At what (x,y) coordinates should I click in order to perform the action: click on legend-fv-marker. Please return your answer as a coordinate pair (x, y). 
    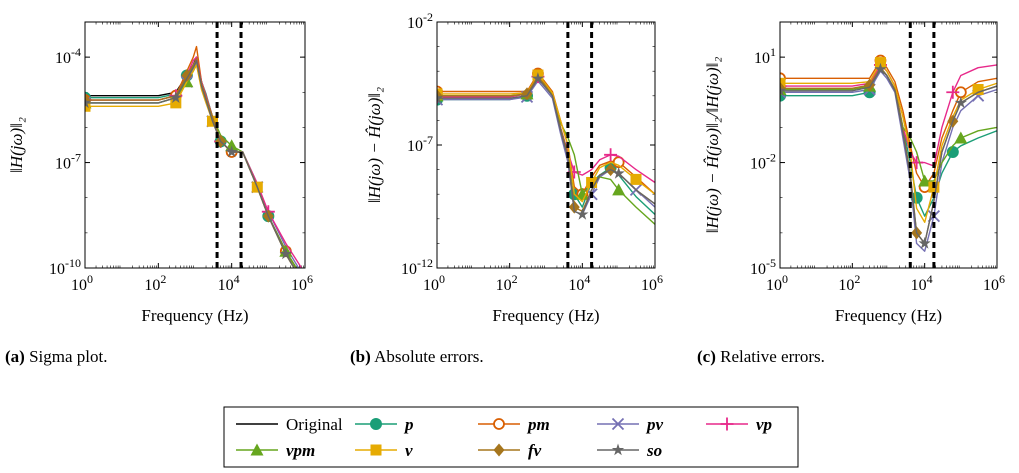
    Looking at the image, I should click on (499, 450).